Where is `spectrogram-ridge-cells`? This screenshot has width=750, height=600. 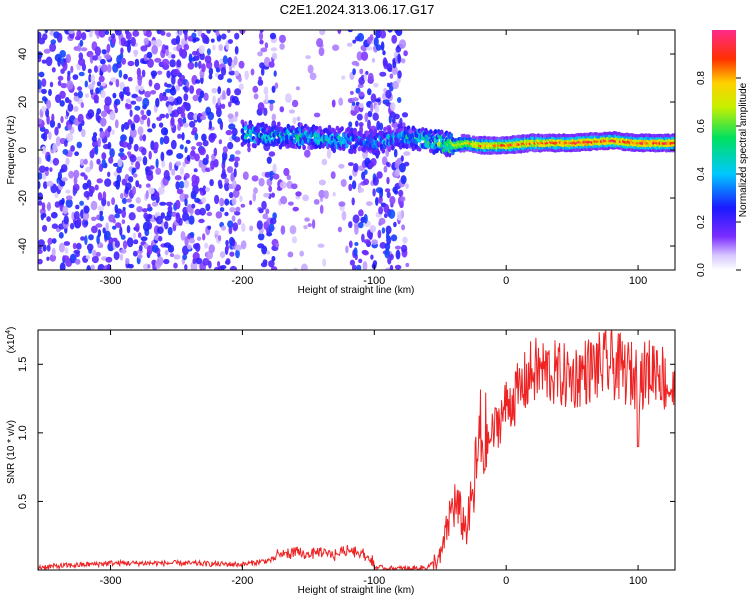
spectrogram-ridge-cells is located at coordinates (457, 138).